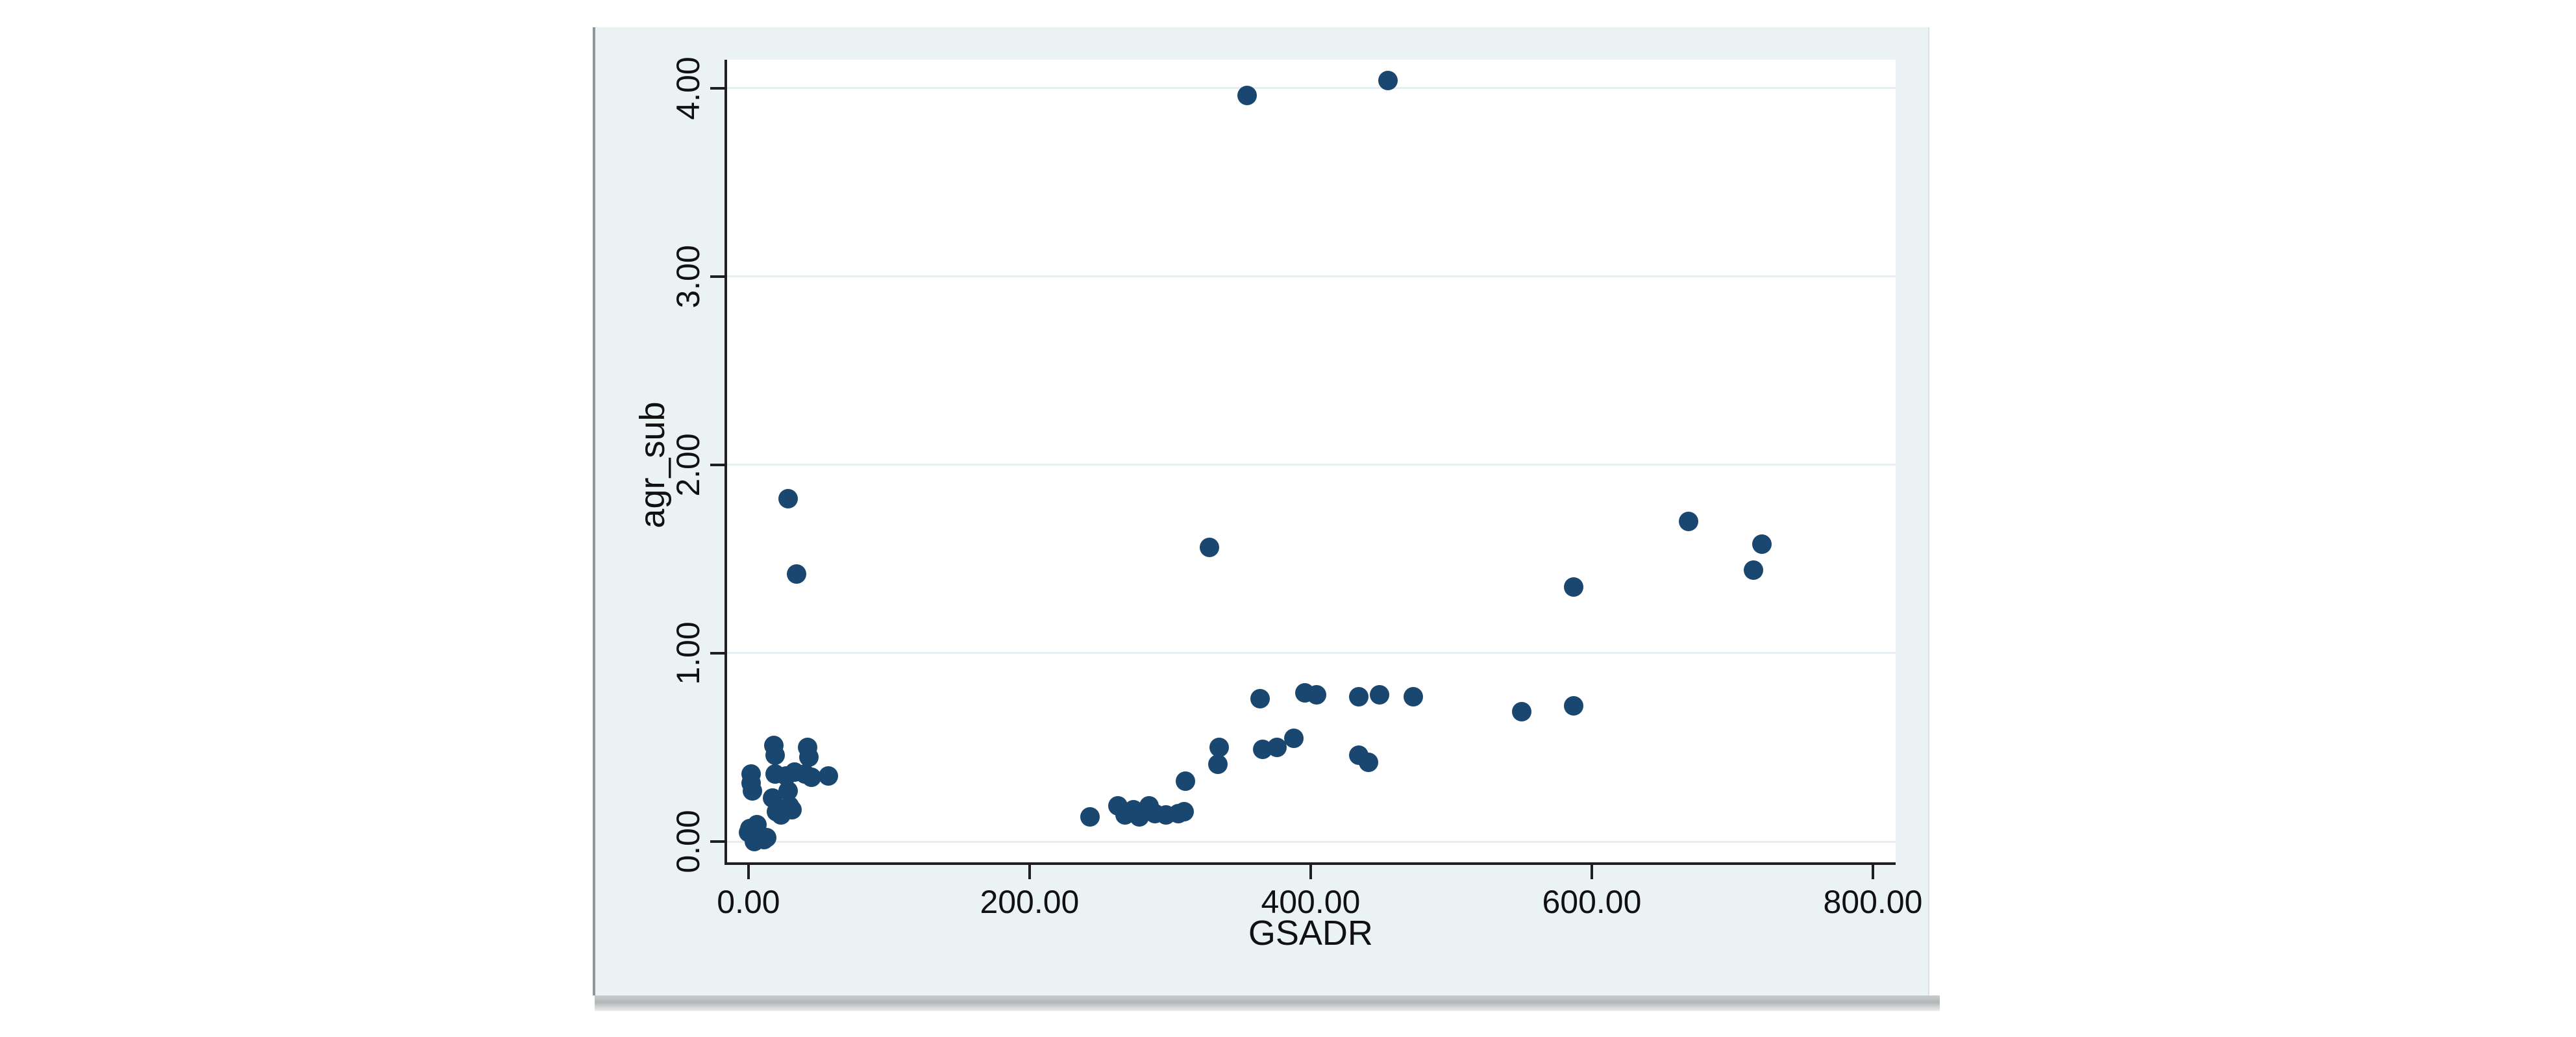 This screenshot has height=1037, width=2576. What do you see at coordinates (748, 902) in the screenshot?
I see `x-tick-label: 0.00` at bounding box center [748, 902].